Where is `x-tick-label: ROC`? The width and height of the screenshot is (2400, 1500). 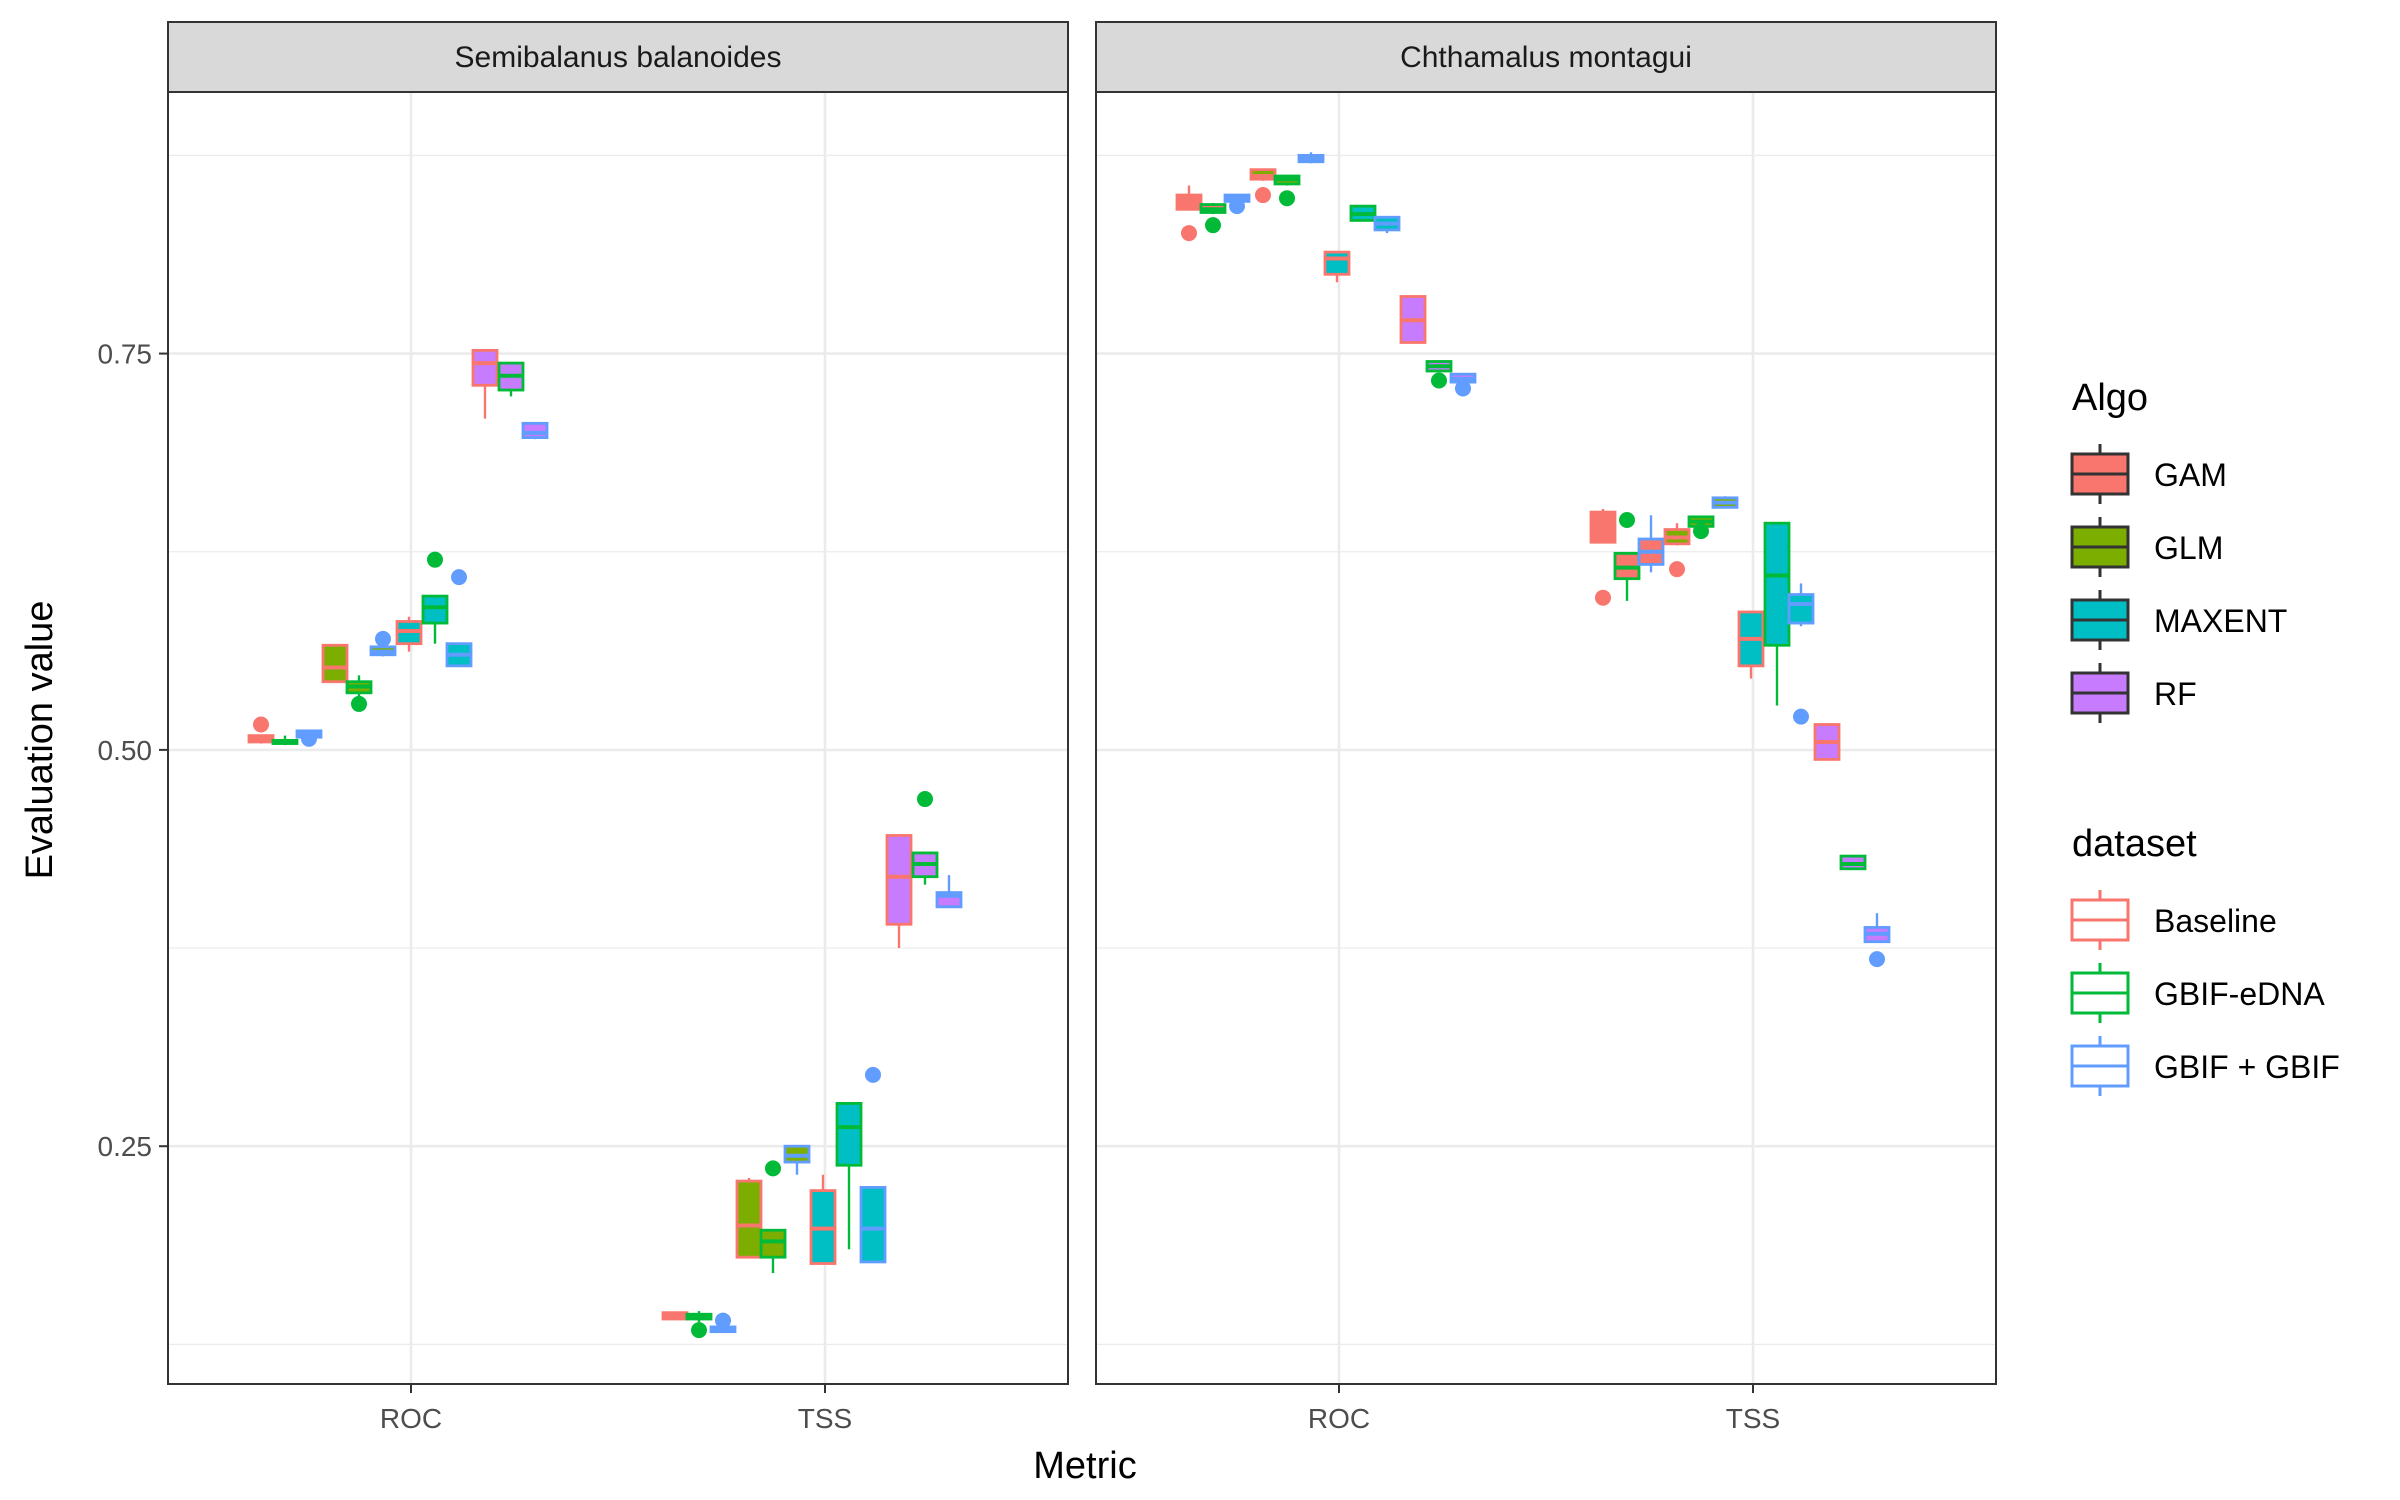 x-tick-label: ROC is located at coordinates (411, 1418).